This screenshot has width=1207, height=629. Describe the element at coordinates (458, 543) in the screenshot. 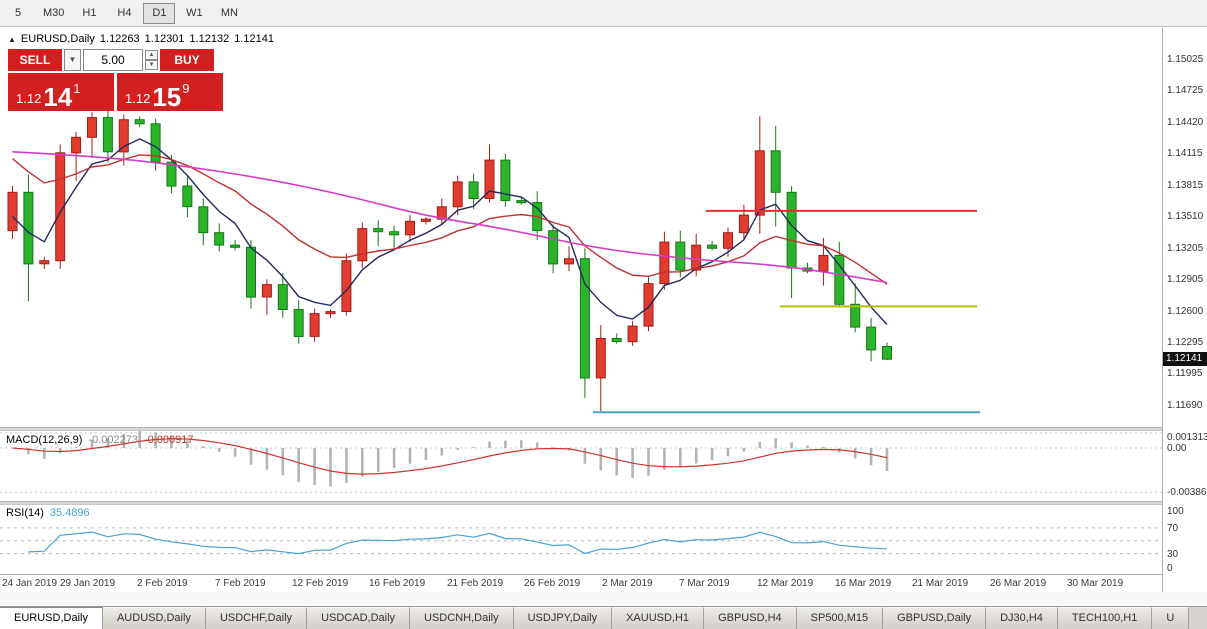

I see `rsi-line` at that location.